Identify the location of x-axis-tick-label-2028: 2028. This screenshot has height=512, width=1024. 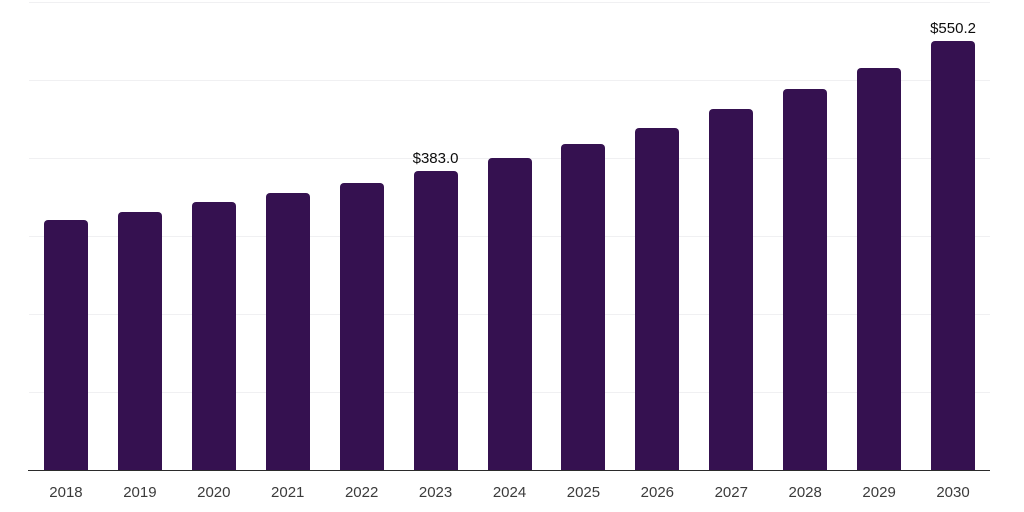
(805, 492).